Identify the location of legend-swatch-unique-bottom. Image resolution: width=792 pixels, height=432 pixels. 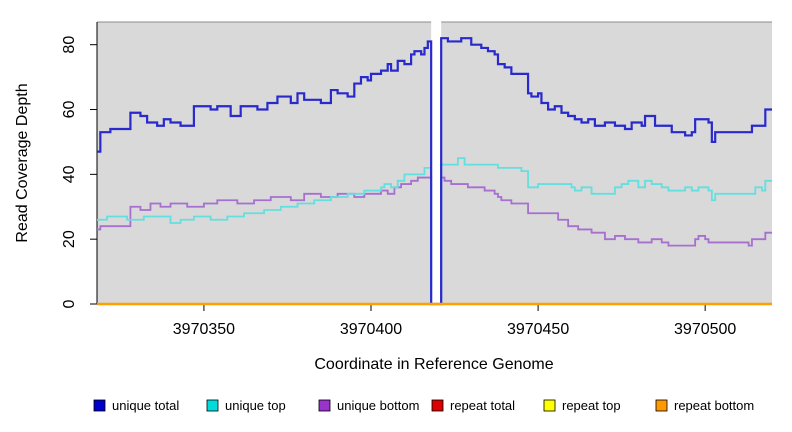
(324, 405).